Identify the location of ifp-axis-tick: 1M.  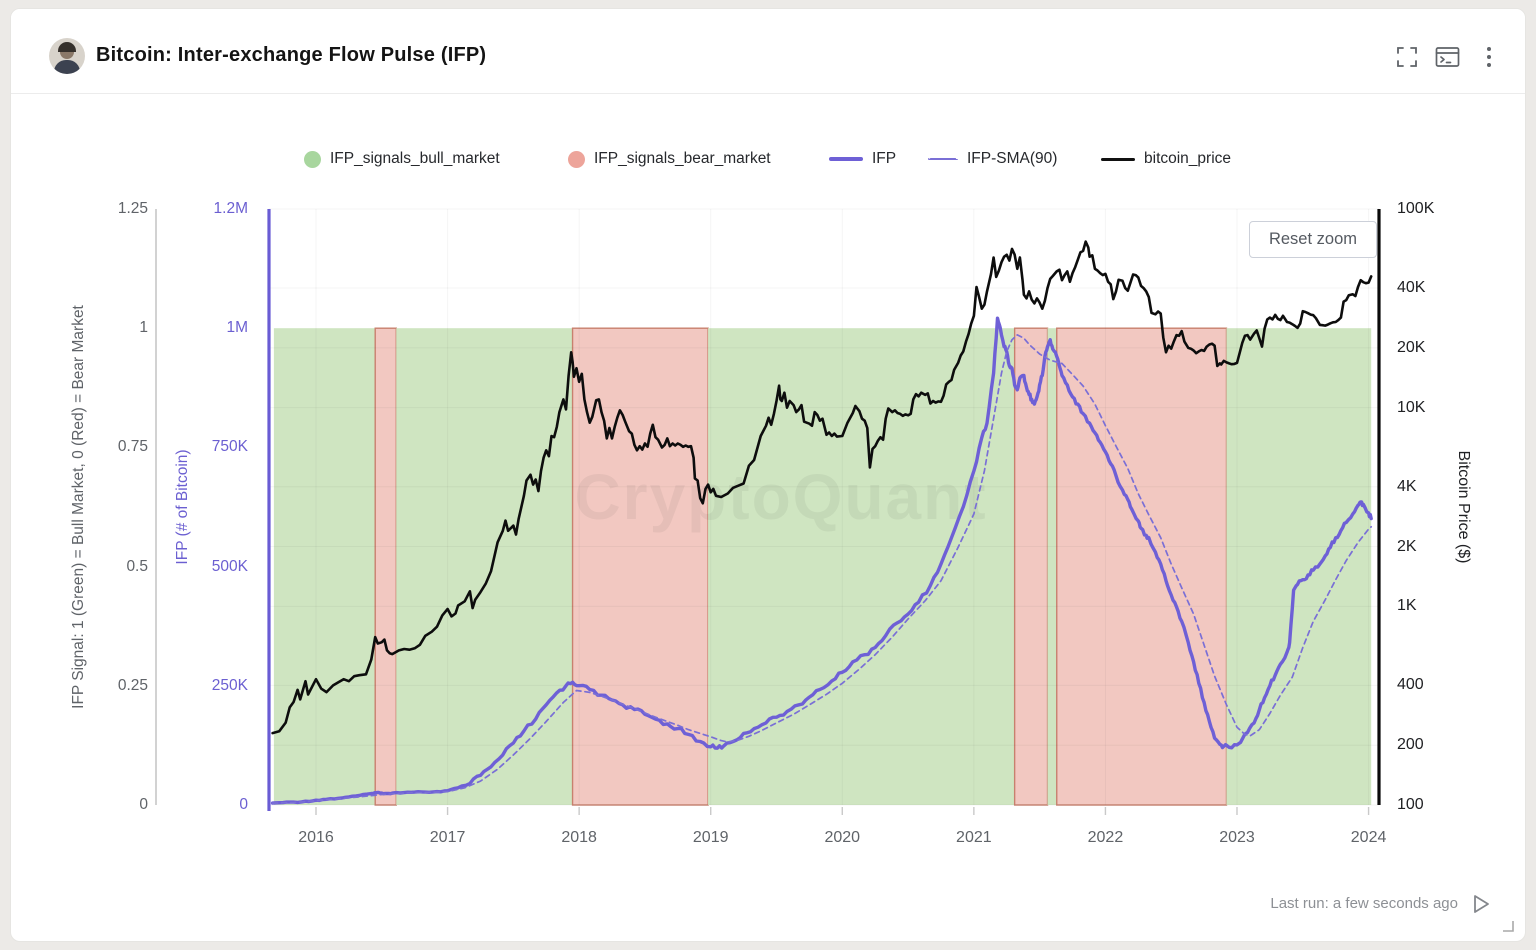
(237, 328).